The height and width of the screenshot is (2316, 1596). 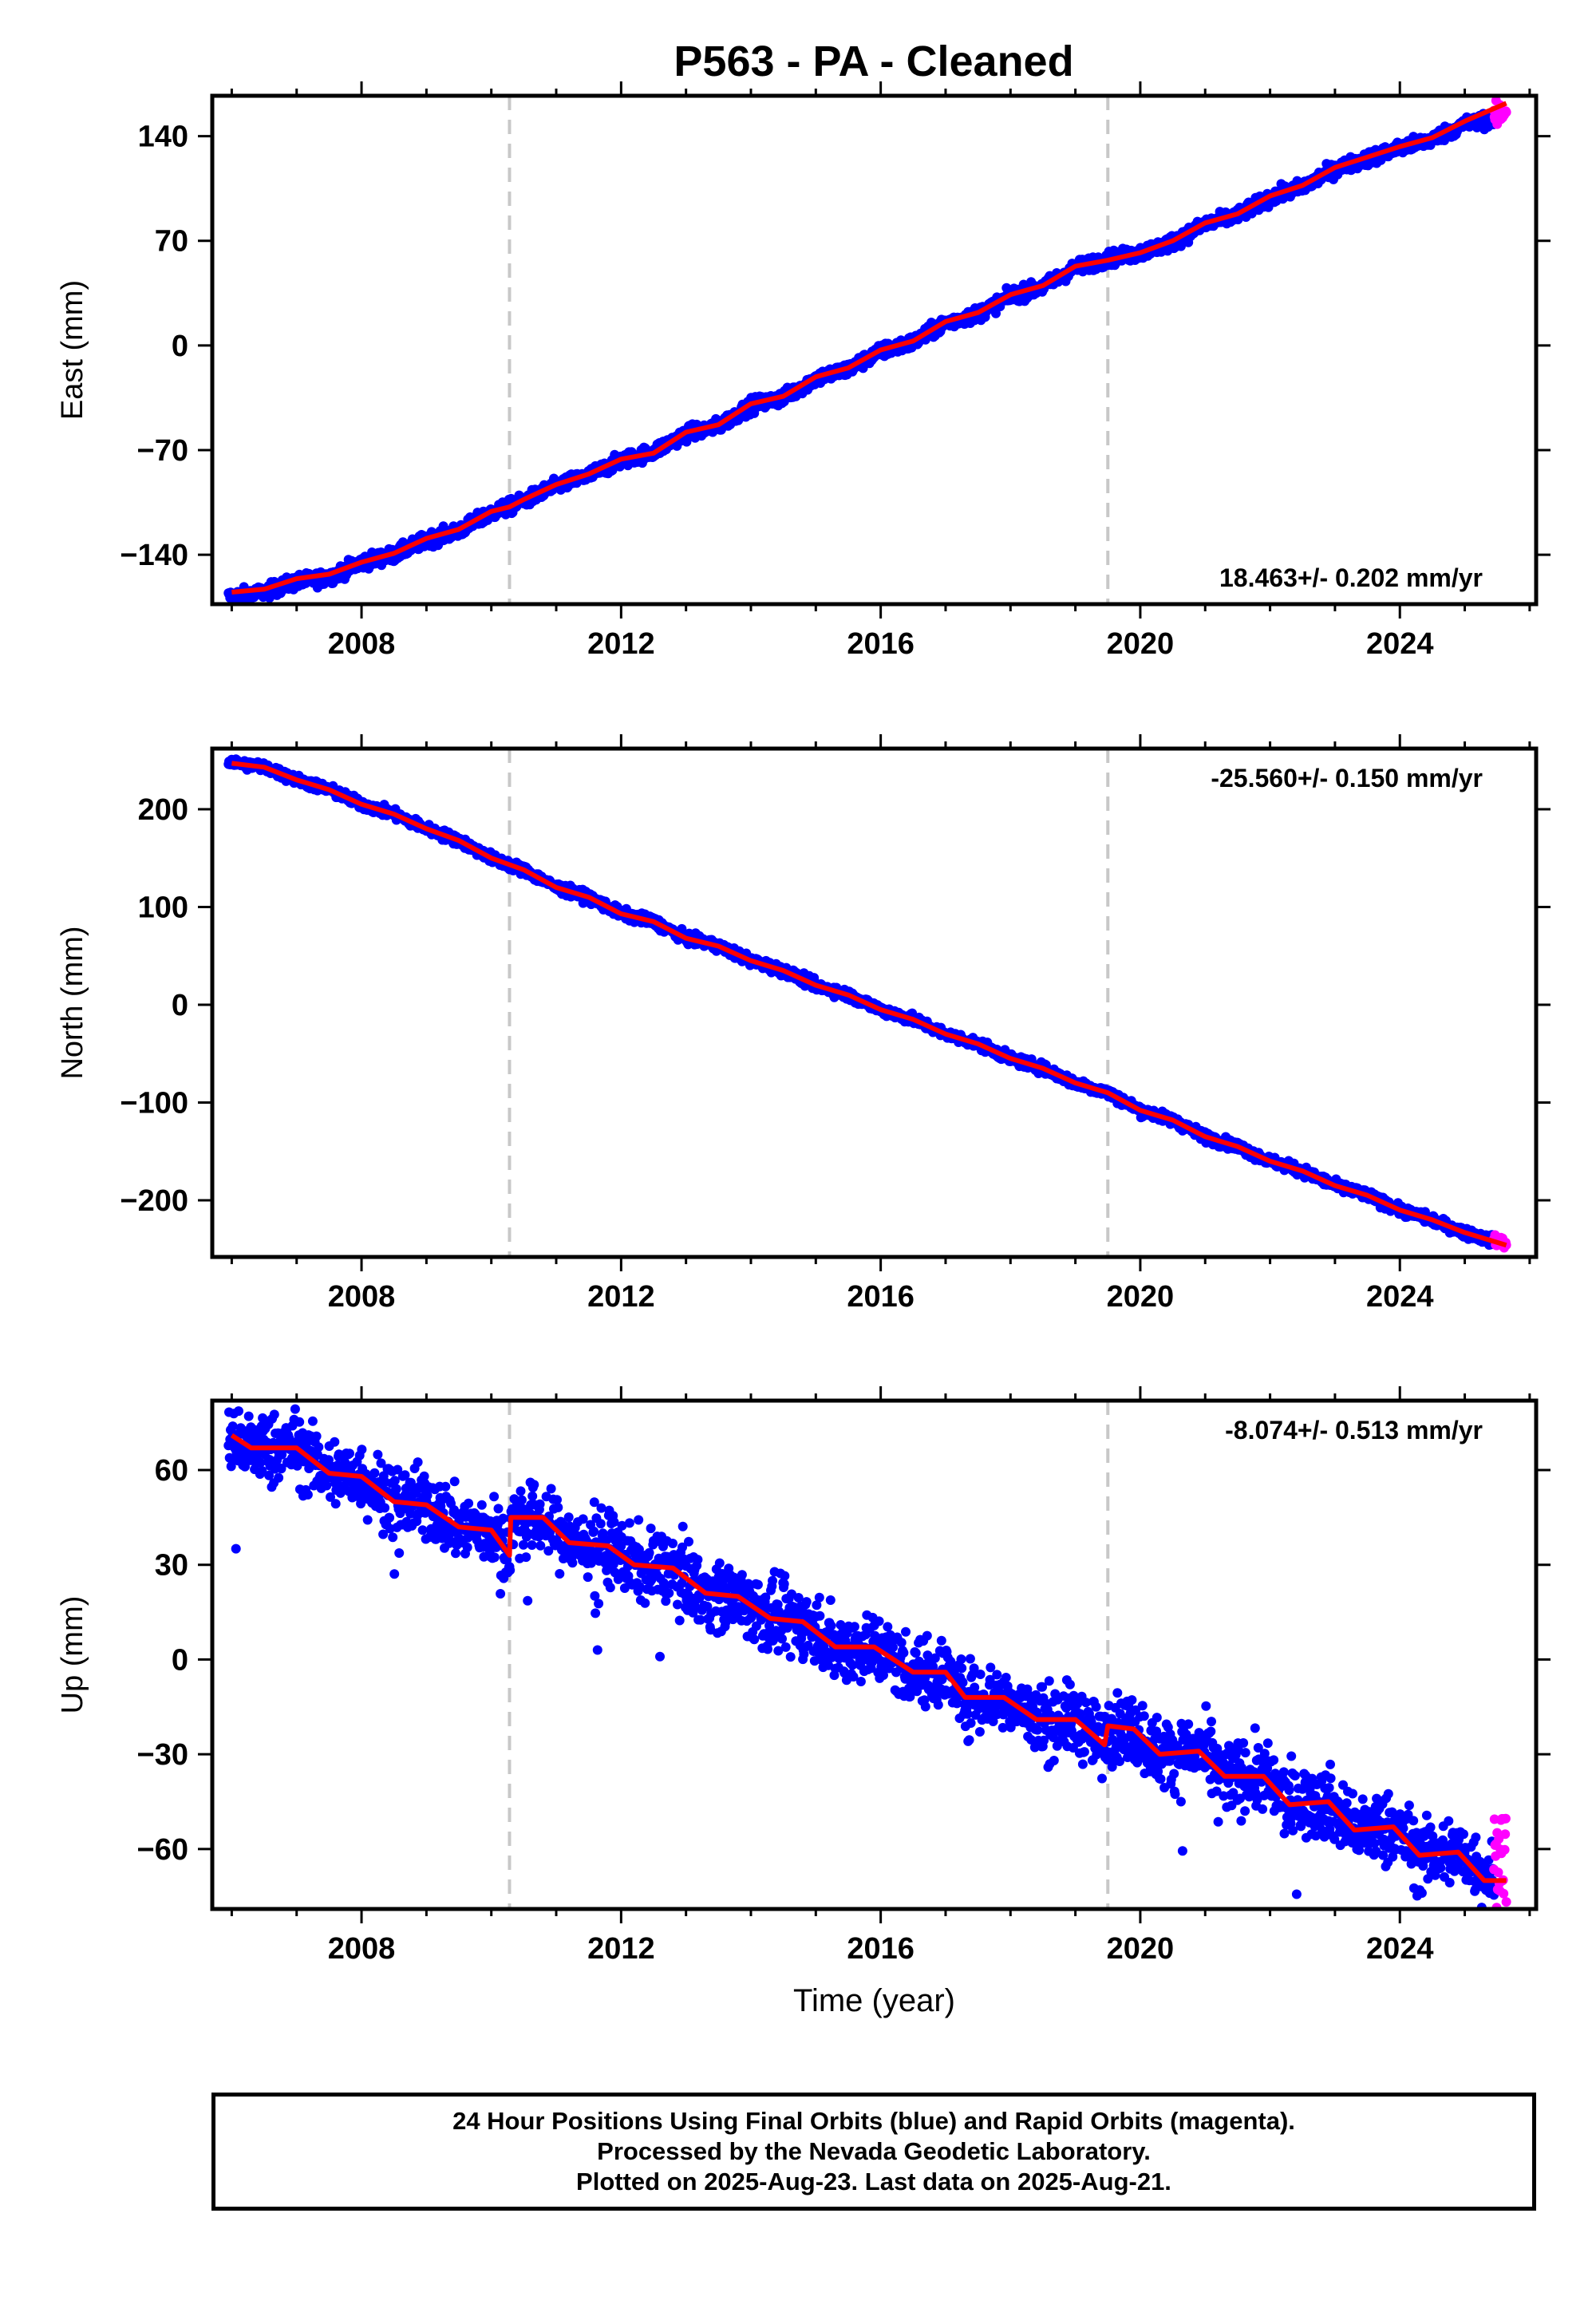 I want to click on y-tick-label: −100, so click(x=154, y=1103).